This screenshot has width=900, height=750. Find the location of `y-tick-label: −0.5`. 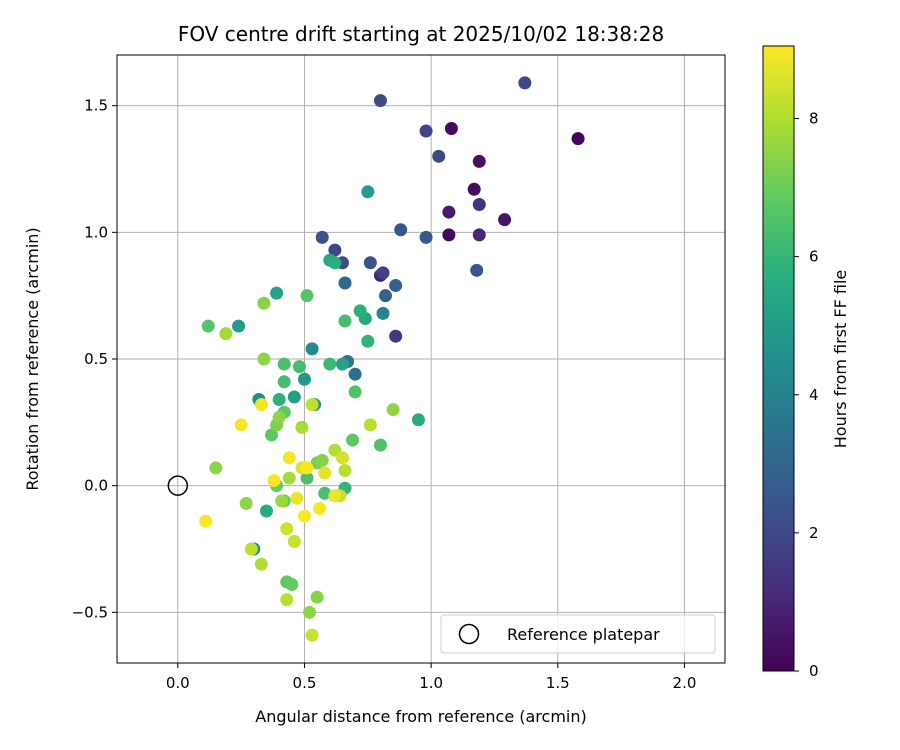

y-tick-label: −0.5 is located at coordinates (90, 612).